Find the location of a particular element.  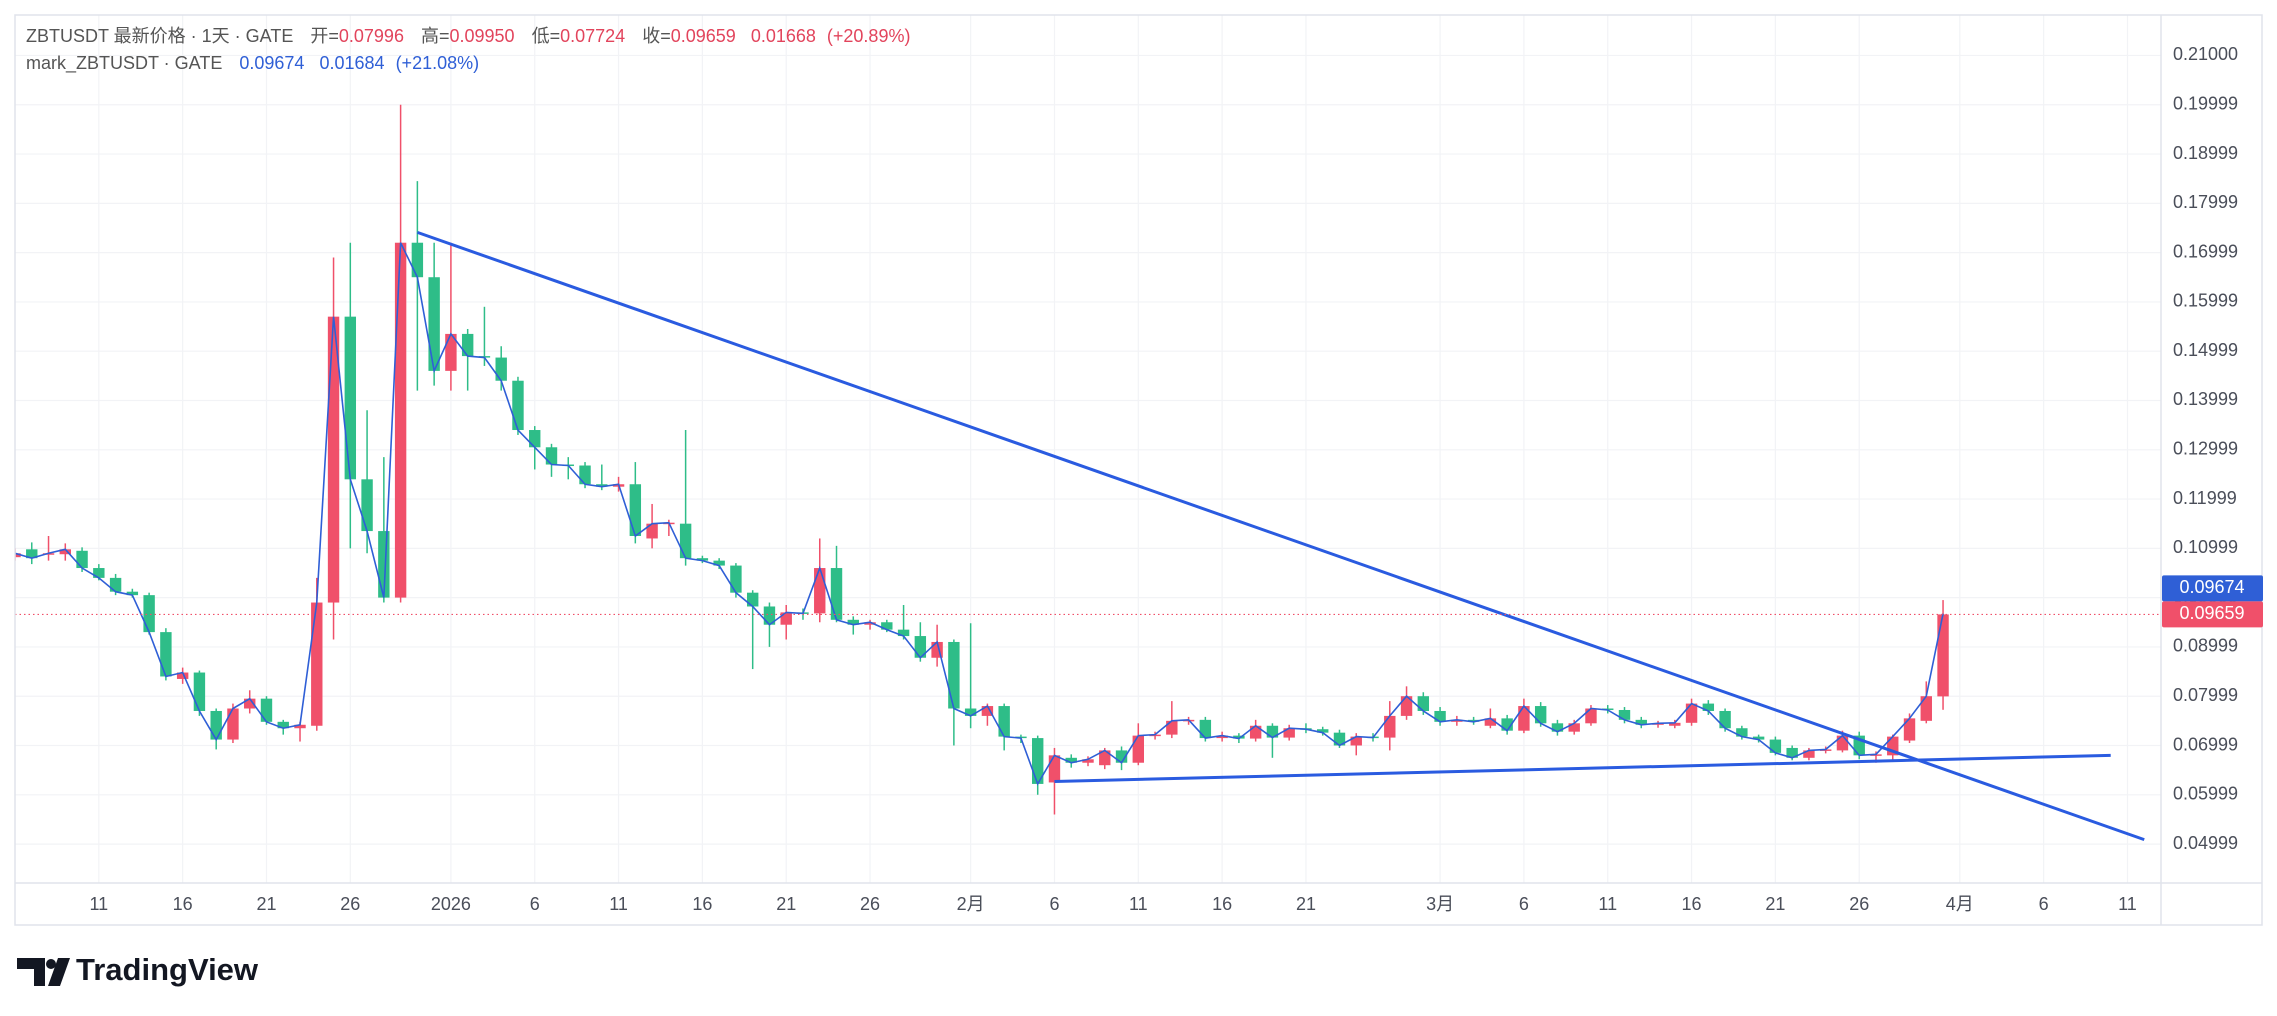

legend-value: 0.09659 is located at coordinates (703, 36).